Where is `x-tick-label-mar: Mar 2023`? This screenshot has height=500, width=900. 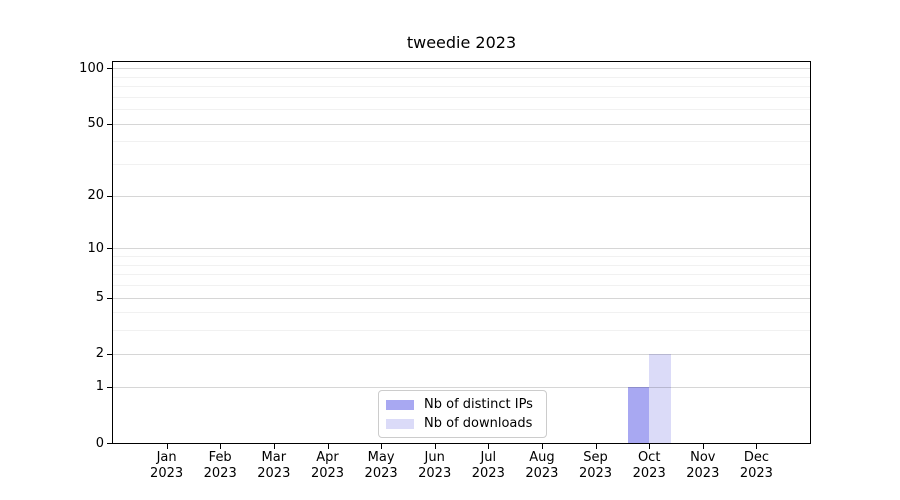
x-tick-label-mar: Mar 2023 is located at coordinates (274, 465).